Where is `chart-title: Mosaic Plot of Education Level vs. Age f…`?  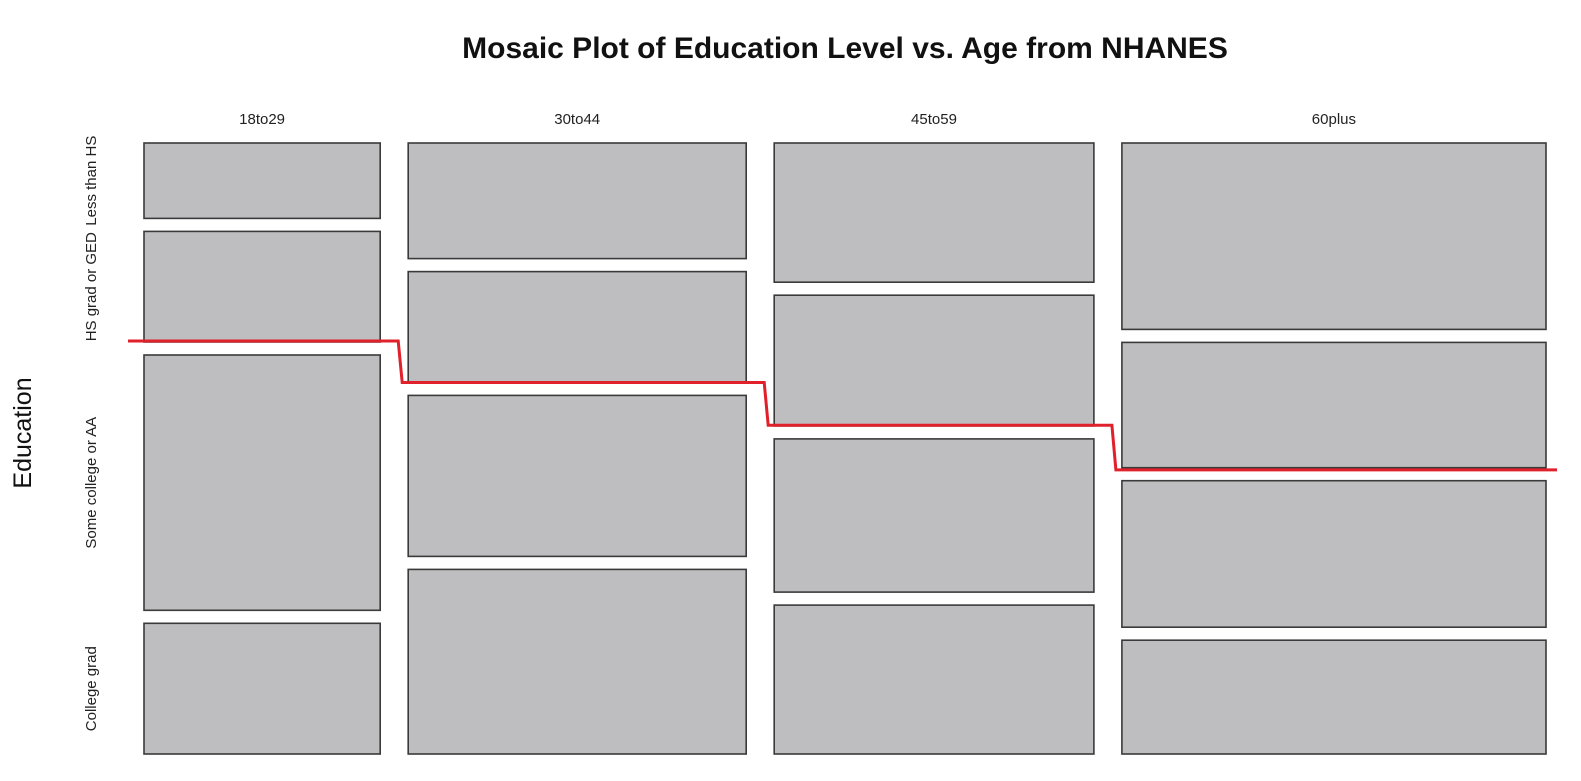
chart-title: Mosaic Plot of Education Level vs. Age f… is located at coordinates (845, 48).